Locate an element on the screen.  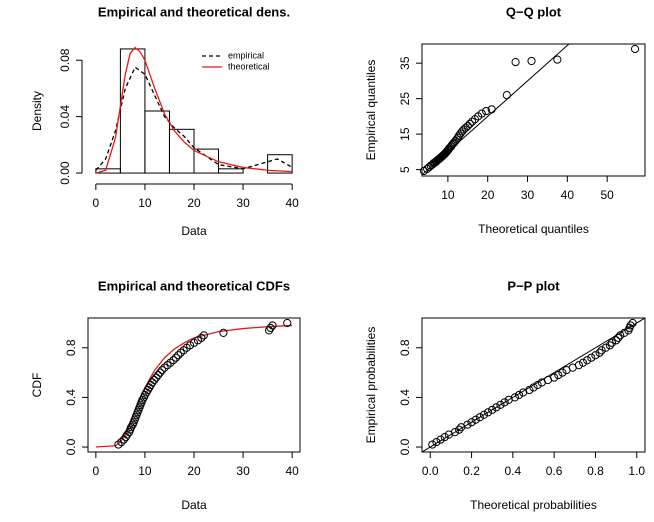
y-tick-label: 0.04 is located at coordinates (65, 117).